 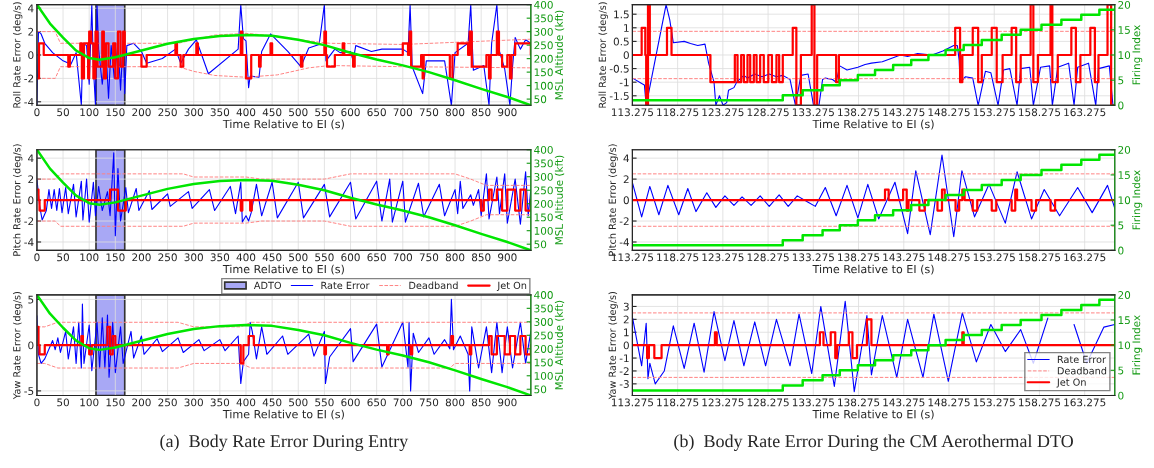 What do you see at coordinates (193, 112) in the screenshot?
I see `x-tick-label: 300` at bounding box center [193, 112].